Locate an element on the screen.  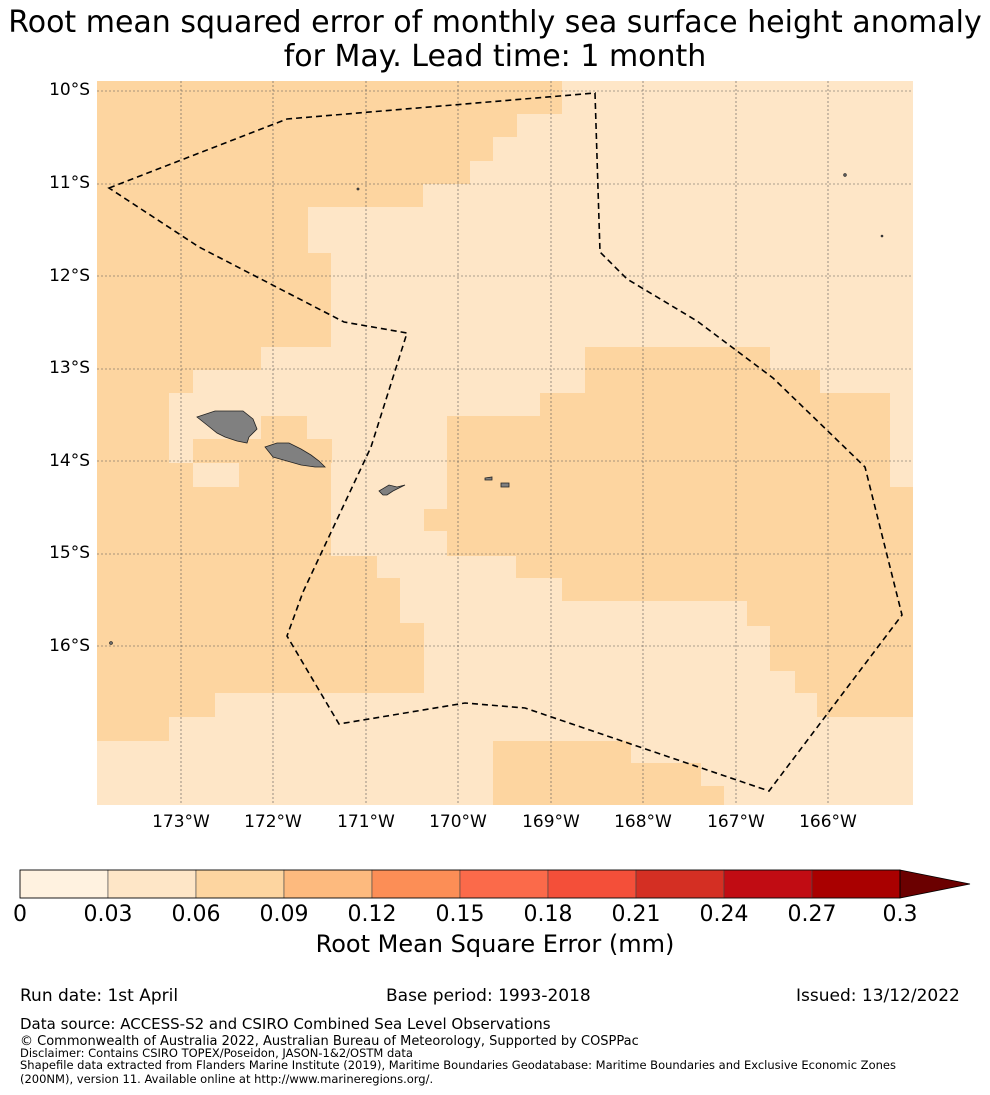
upolu-island is located at coordinates (295, 455).